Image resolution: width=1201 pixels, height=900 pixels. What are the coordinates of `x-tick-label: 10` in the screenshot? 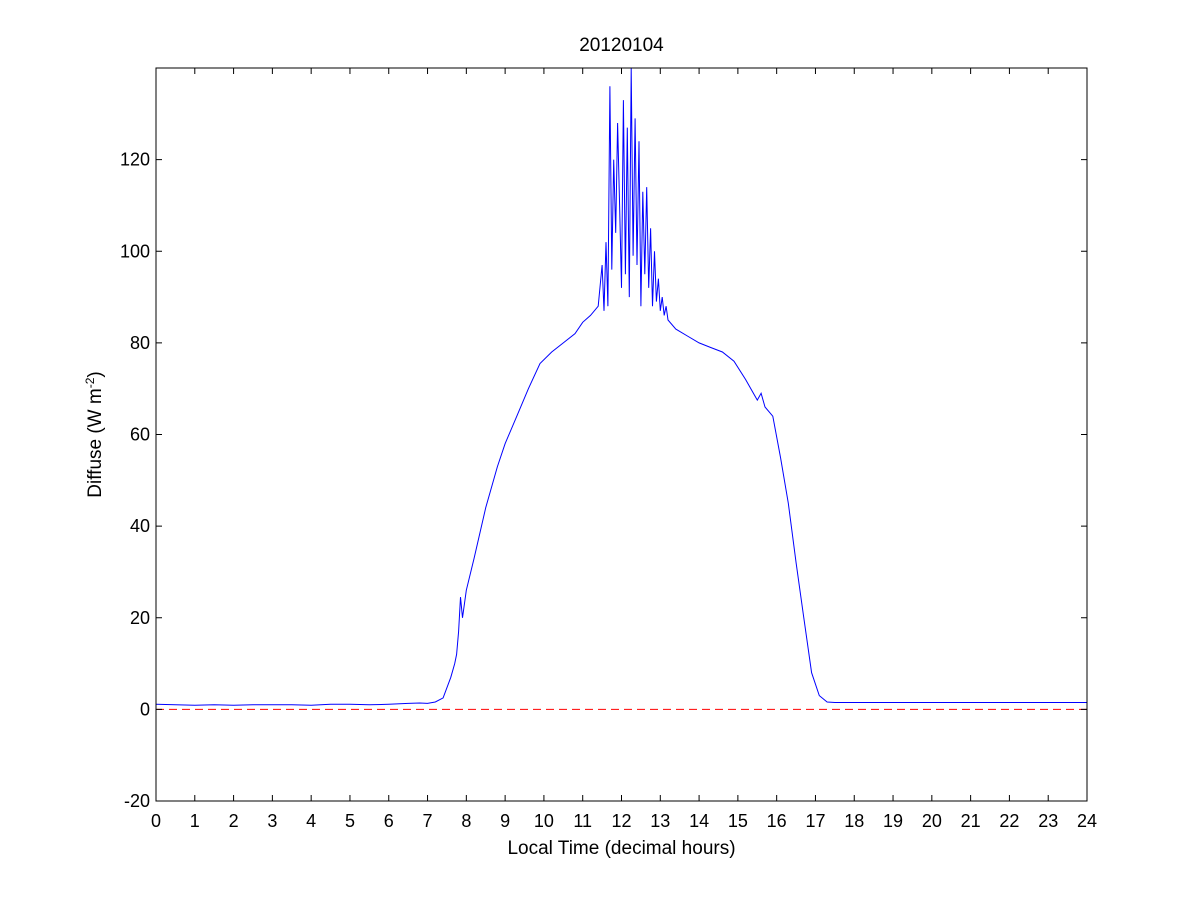 It's located at (544, 821).